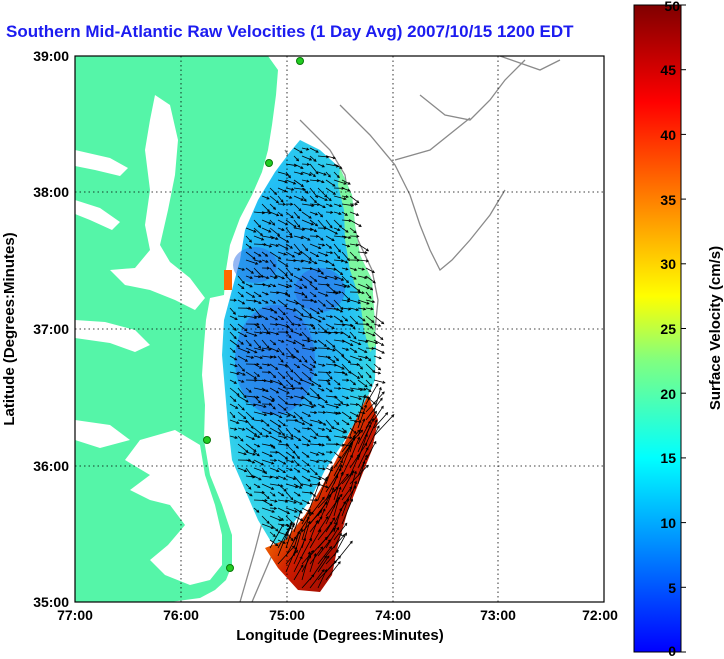  What do you see at coordinates (672, 7) in the screenshot?
I see `colorbar-tick-label: 50` at bounding box center [672, 7].